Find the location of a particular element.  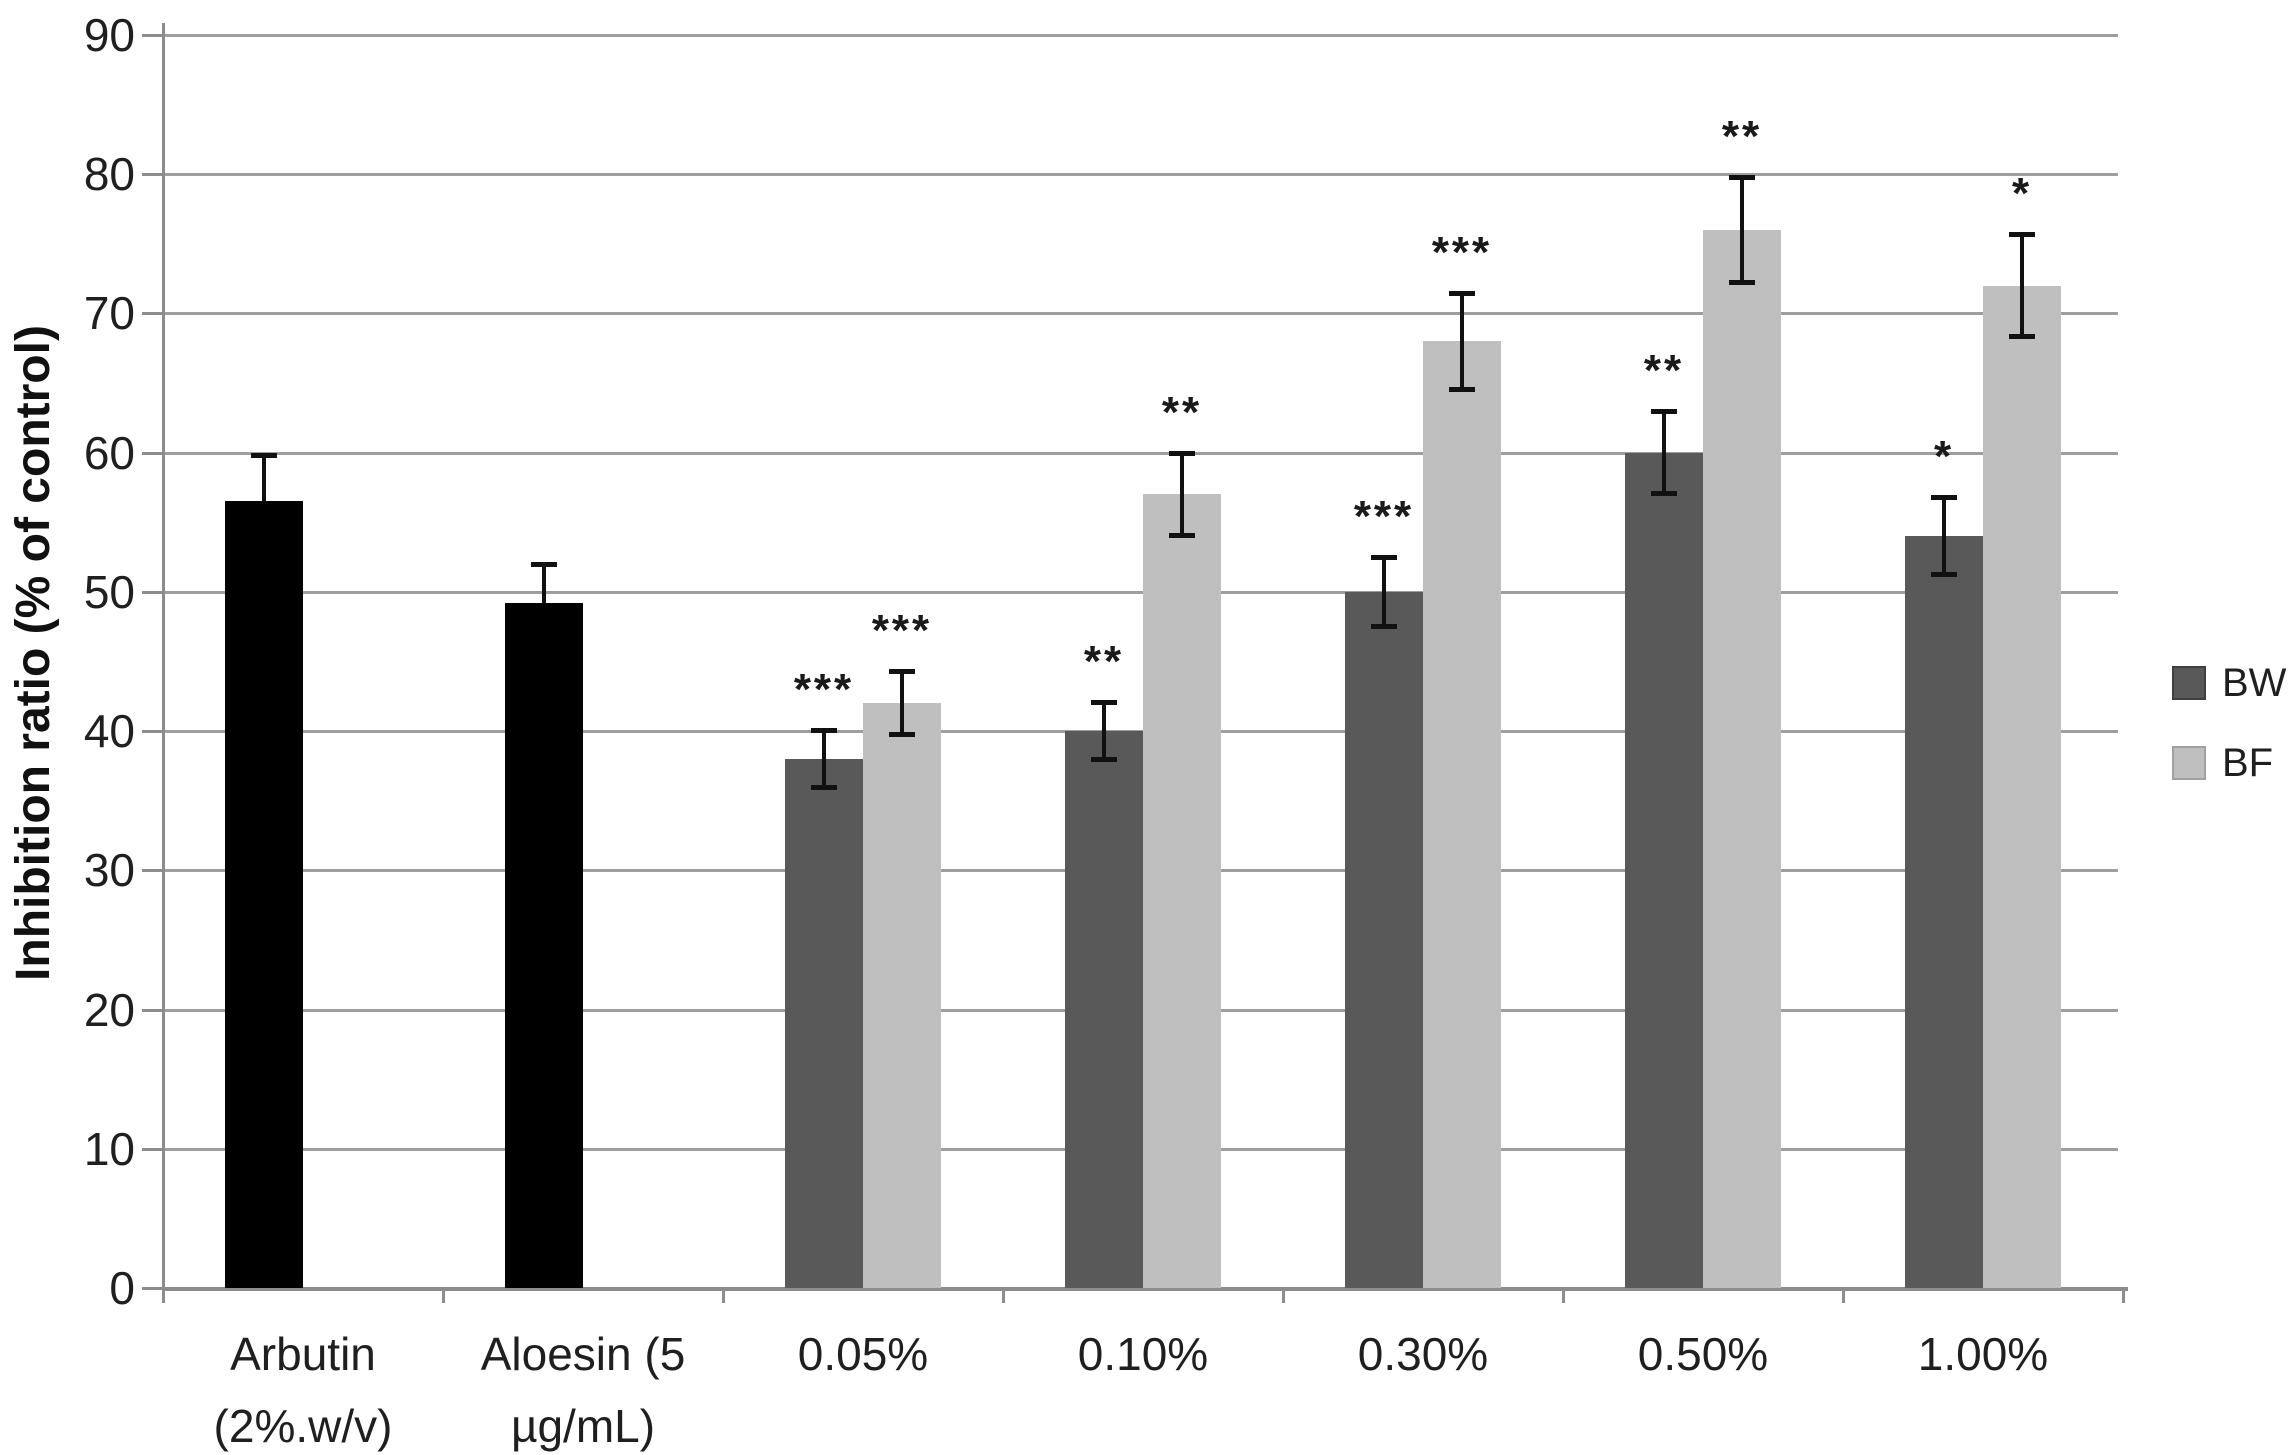

x-category-label-line: 0.05% is located at coordinates (863, 1354).